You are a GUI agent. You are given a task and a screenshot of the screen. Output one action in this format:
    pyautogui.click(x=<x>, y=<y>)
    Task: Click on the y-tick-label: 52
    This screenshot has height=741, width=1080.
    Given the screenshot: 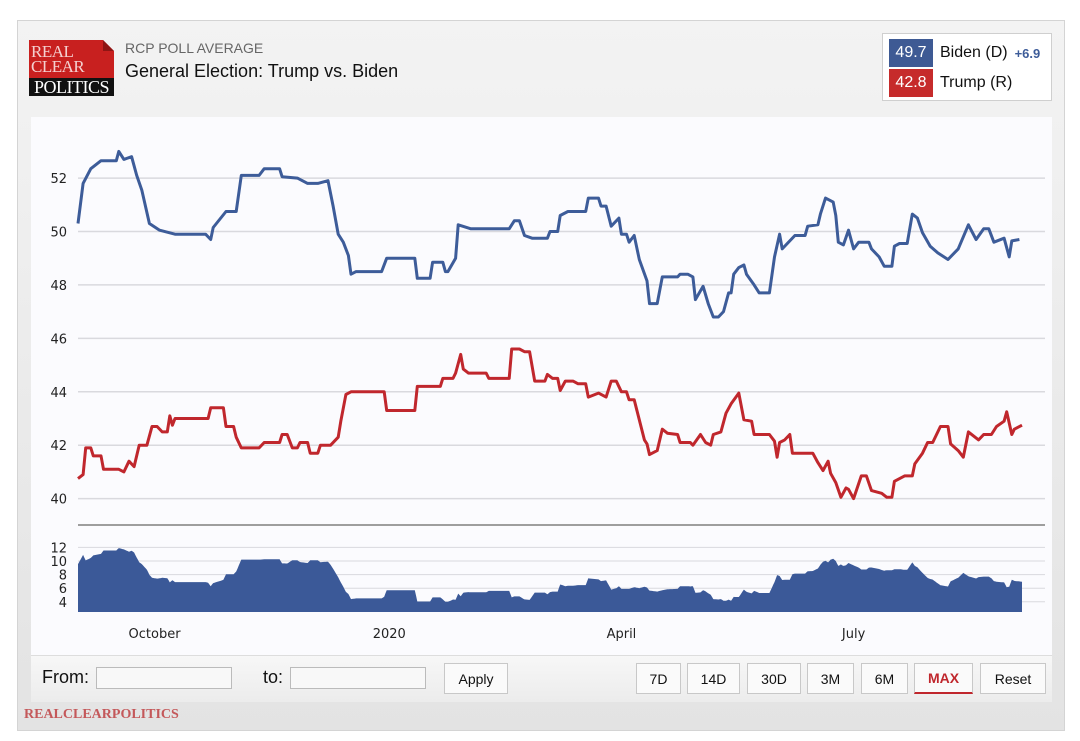 What is the action you would take?
    pyautogui.click(x=58, y=179)
    